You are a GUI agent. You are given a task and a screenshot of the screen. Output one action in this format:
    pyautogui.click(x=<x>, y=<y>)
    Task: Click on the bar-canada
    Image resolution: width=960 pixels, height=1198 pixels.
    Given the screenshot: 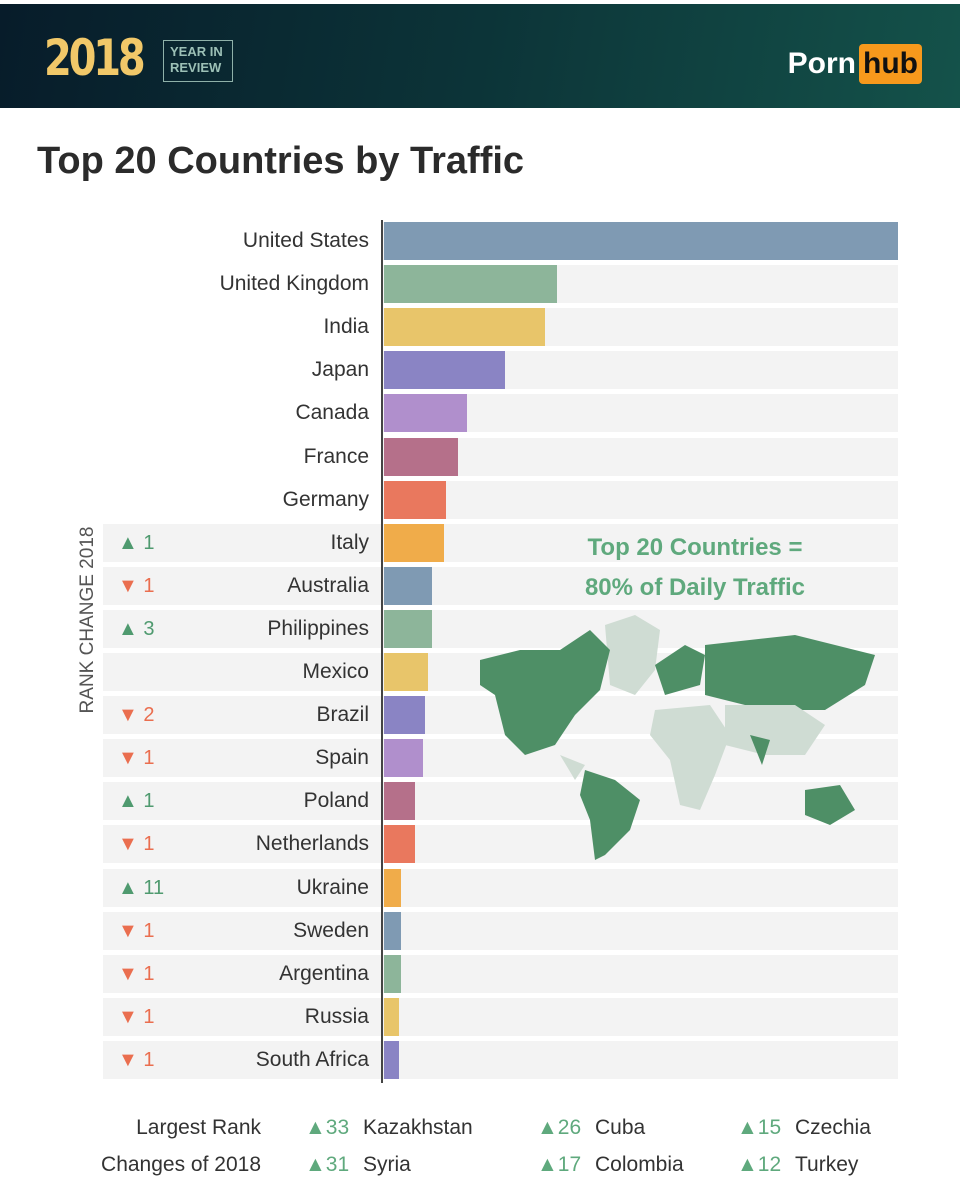 What is the action you would take?
    pyautogui.click(x=425, y=413)
    